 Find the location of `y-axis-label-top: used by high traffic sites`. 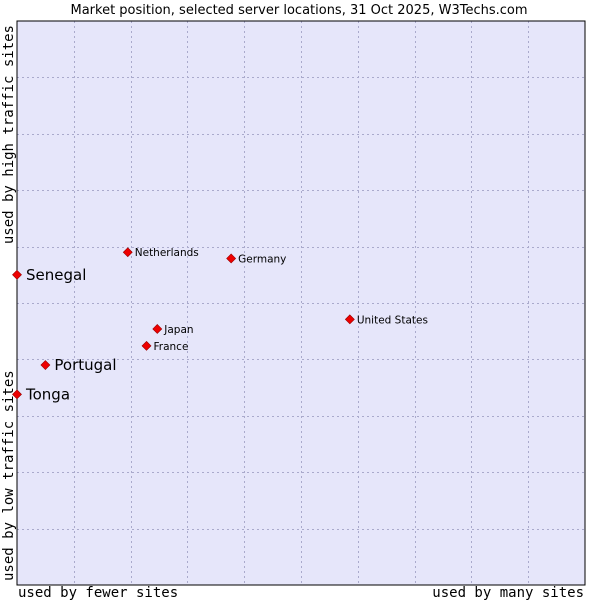

y-axis-label-top: used by high traffic sites is located at coordinates (9, 134).